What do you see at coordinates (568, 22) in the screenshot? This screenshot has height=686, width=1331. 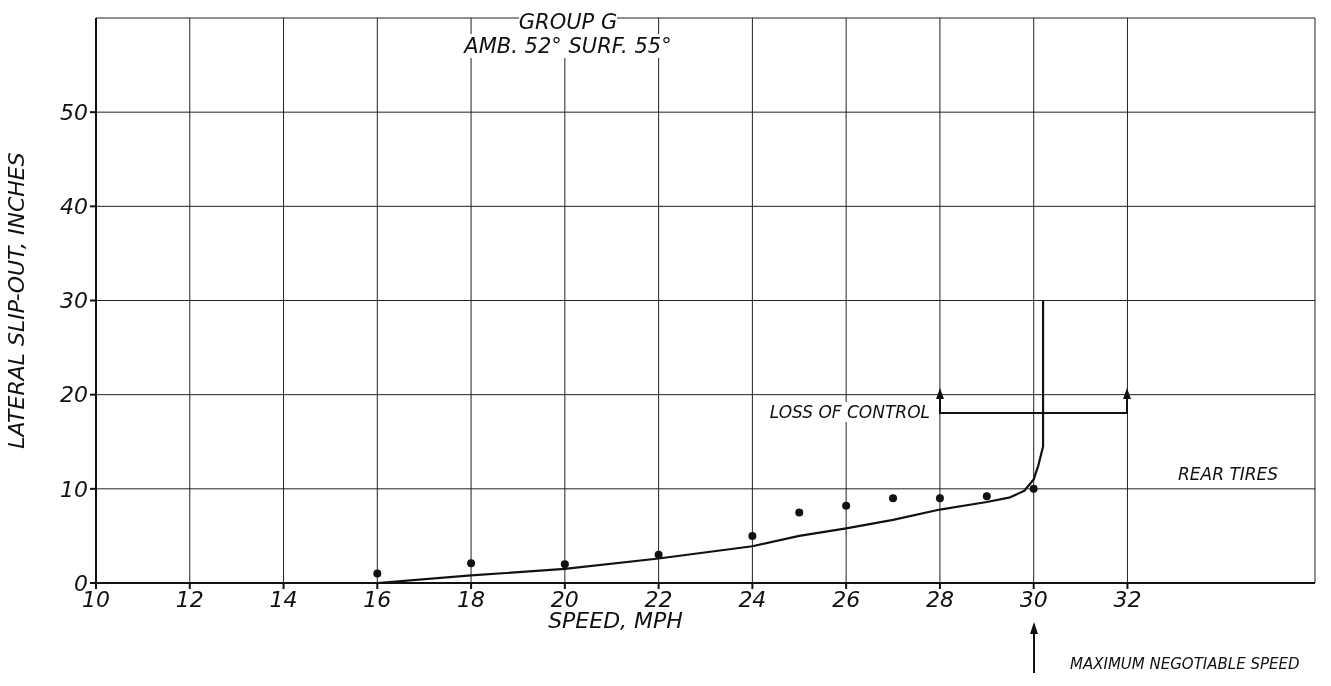 I see `chart-title: GROUP G` at bounding box center [568, 22].